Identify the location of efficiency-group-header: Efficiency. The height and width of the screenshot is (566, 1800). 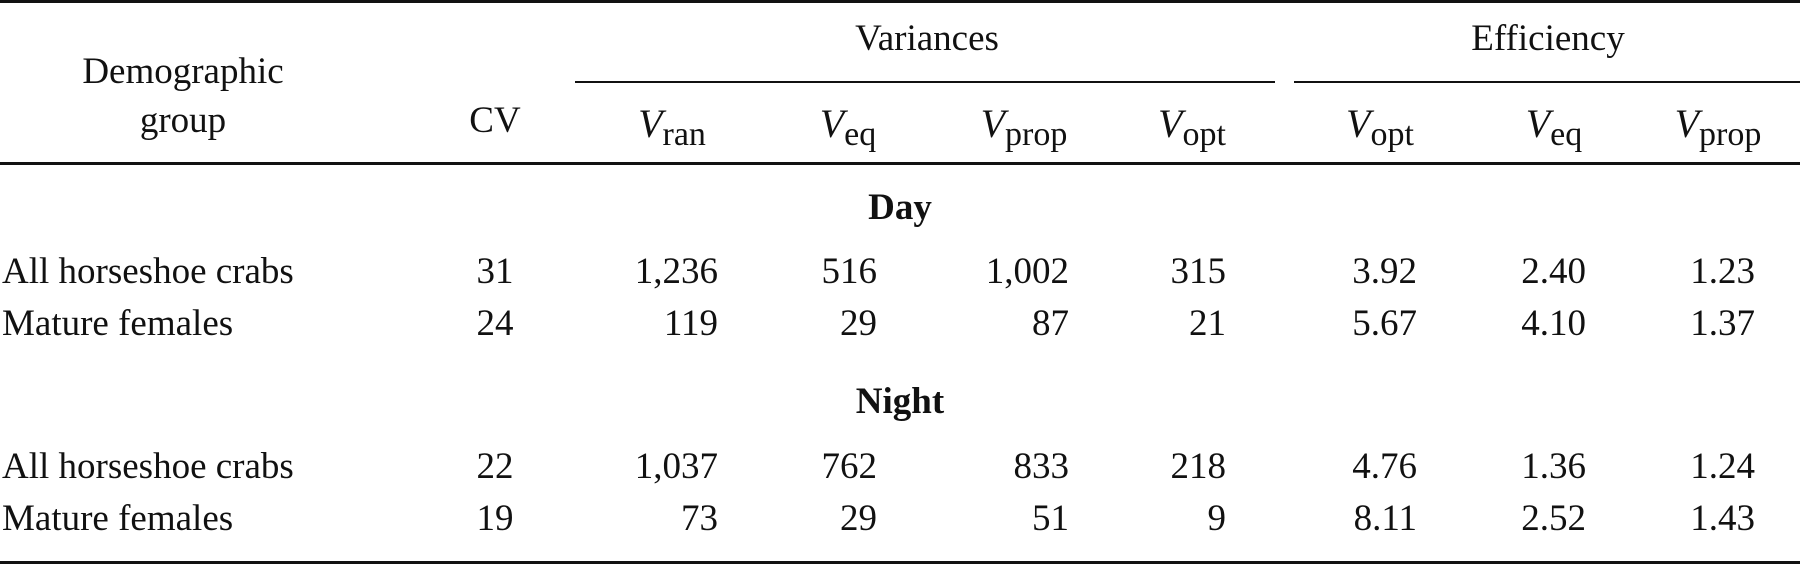
(1548, 38).